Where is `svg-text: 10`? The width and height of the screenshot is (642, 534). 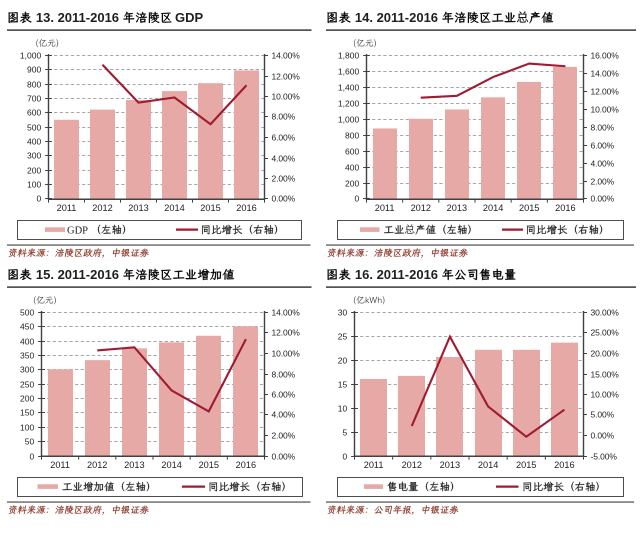 svg-text: 10 is located at coordinates (343, 409).